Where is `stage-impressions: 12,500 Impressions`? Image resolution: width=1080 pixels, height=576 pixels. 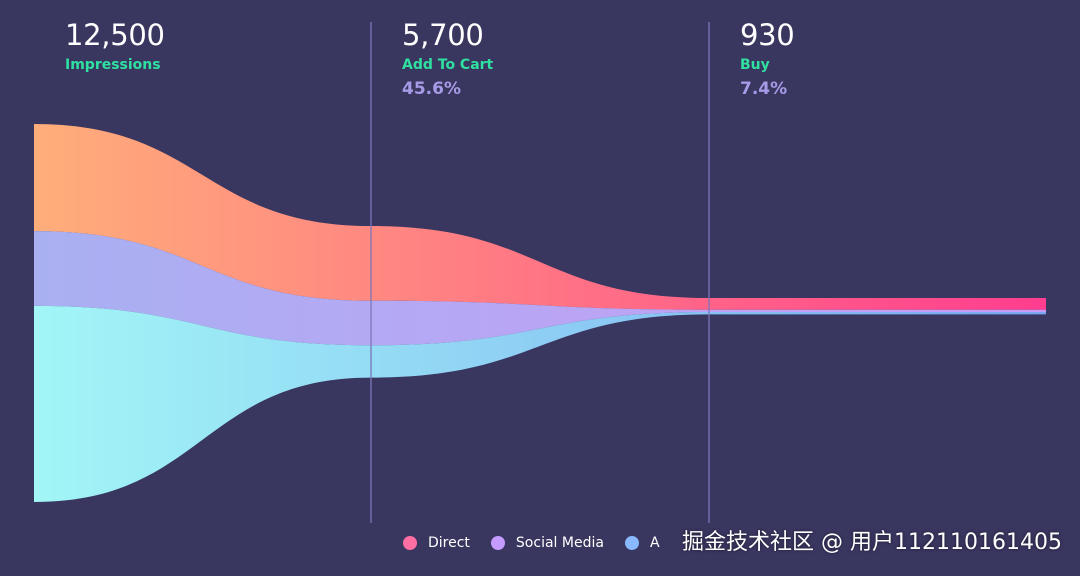 stage-impressions: 12,500 Impressions is located at coordinates (115, 47).